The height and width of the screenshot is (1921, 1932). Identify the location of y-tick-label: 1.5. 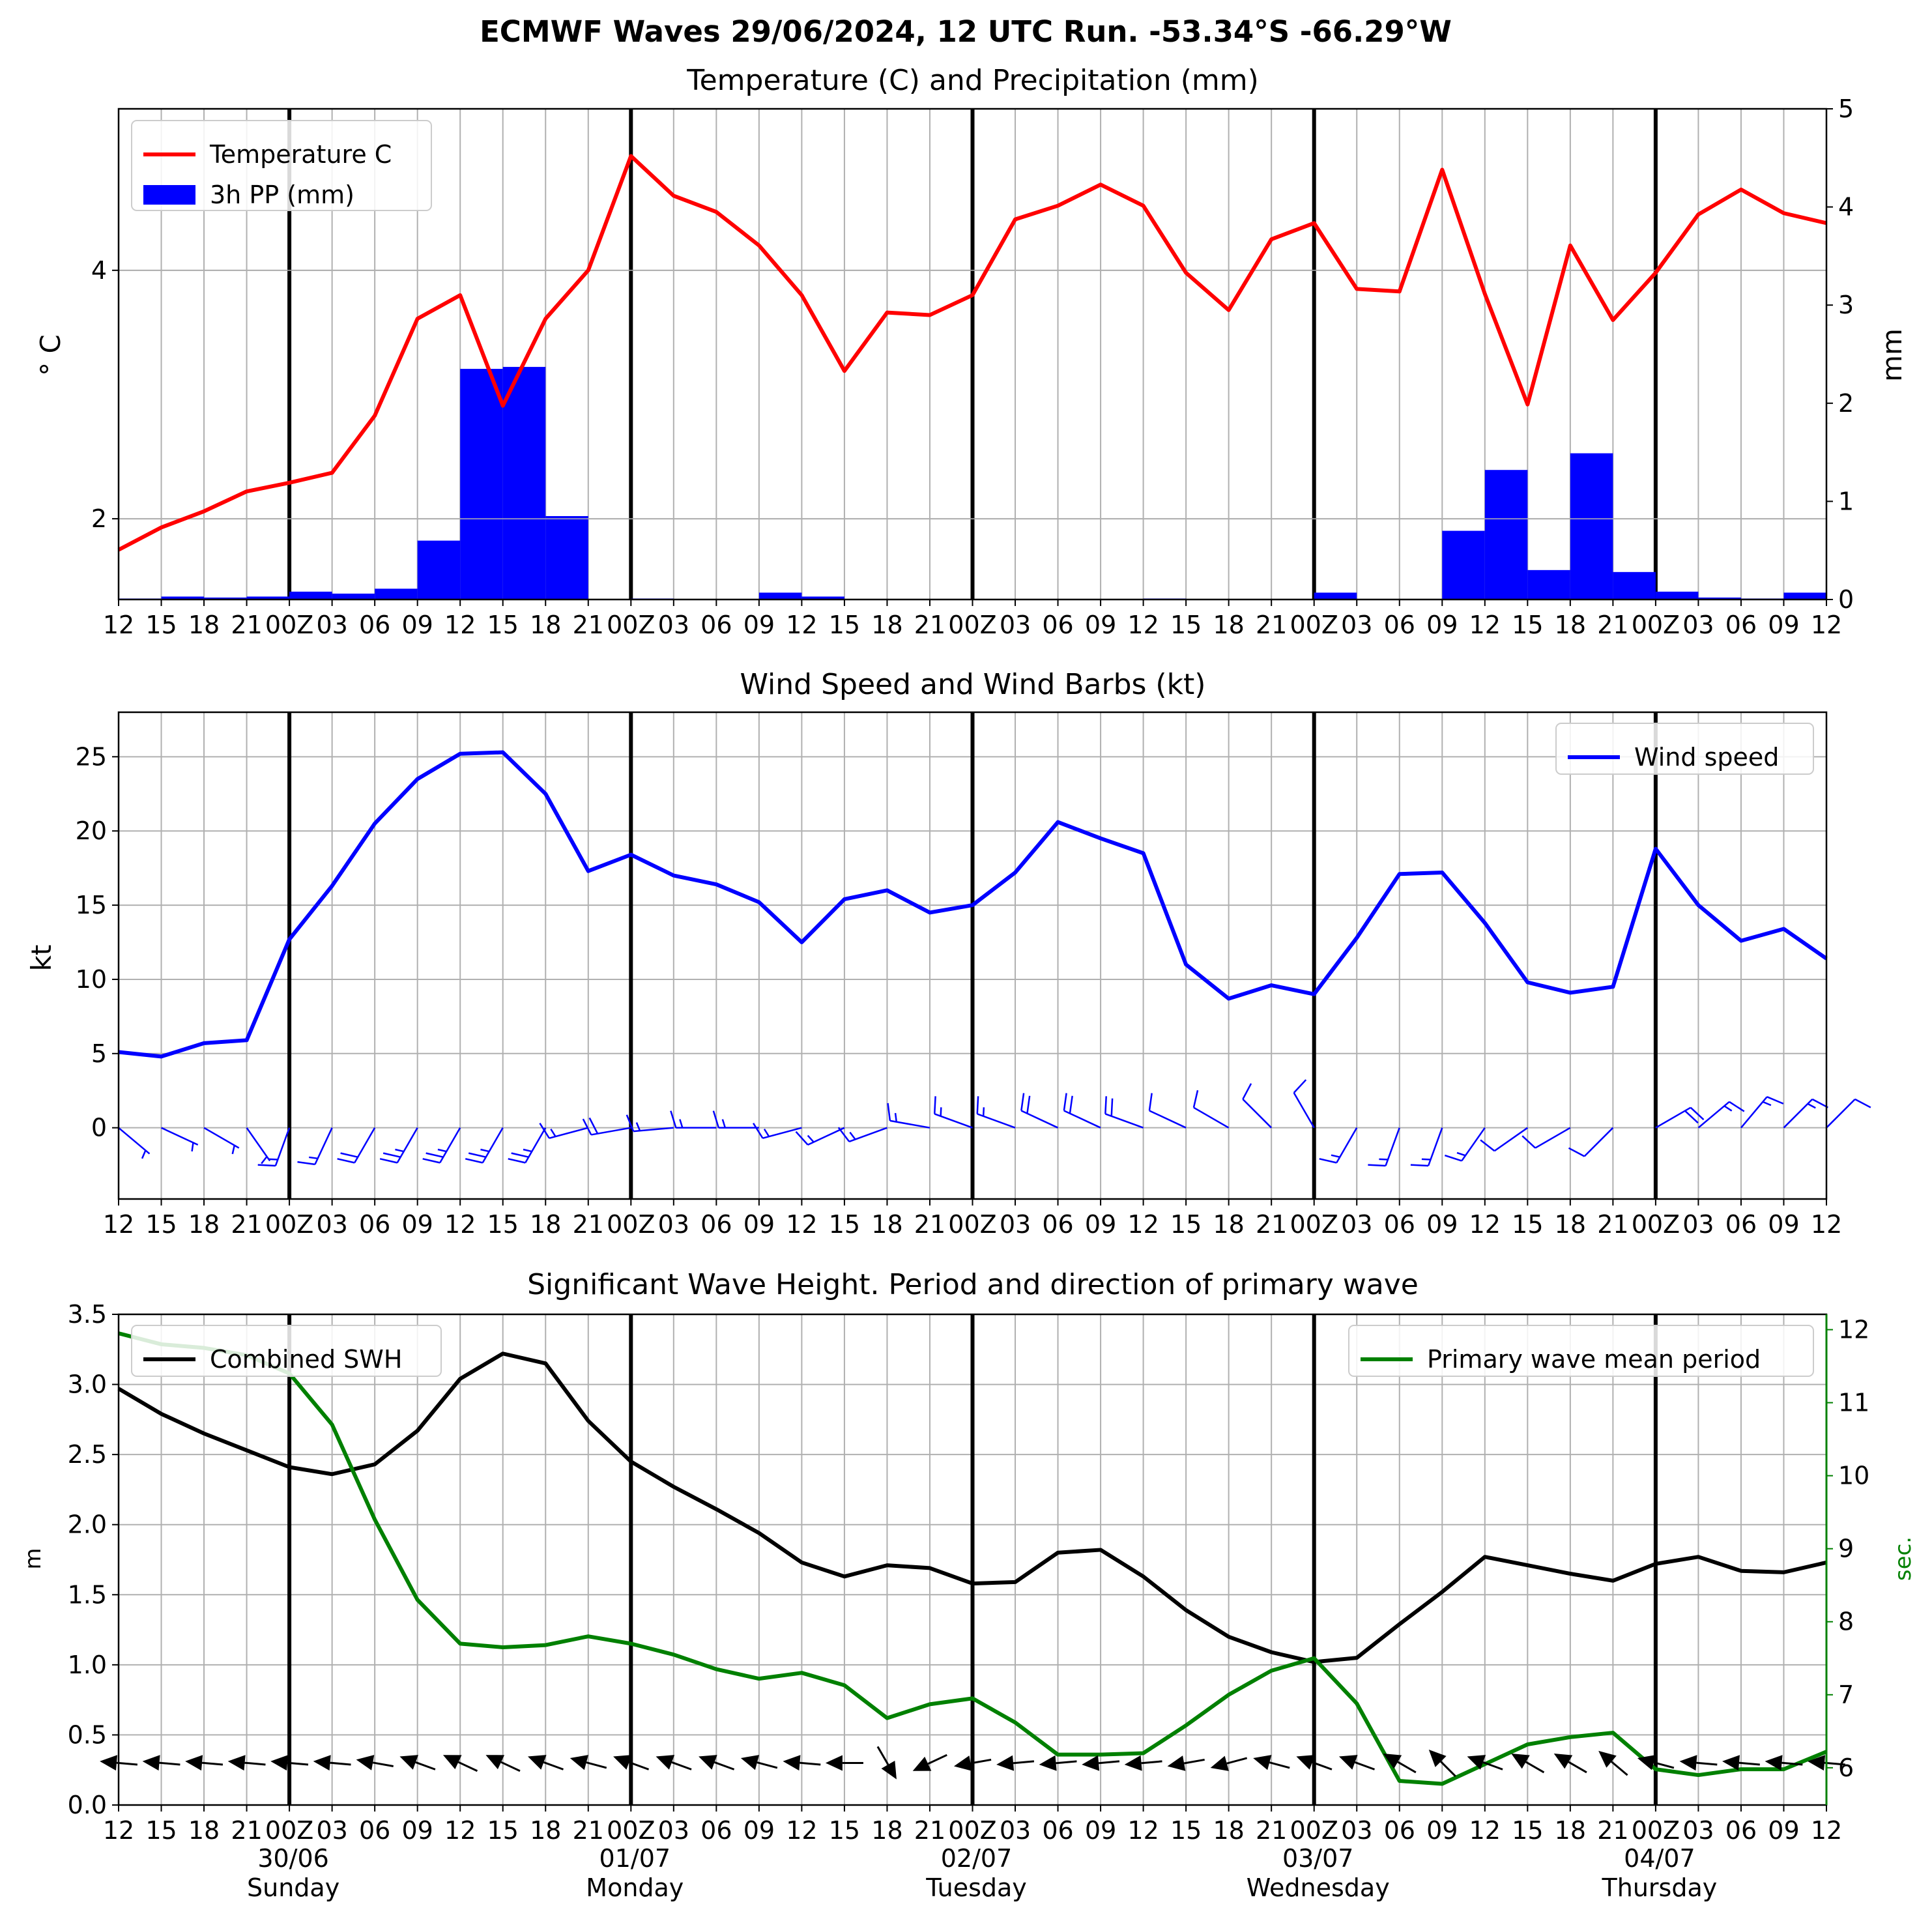
(87, 1594).